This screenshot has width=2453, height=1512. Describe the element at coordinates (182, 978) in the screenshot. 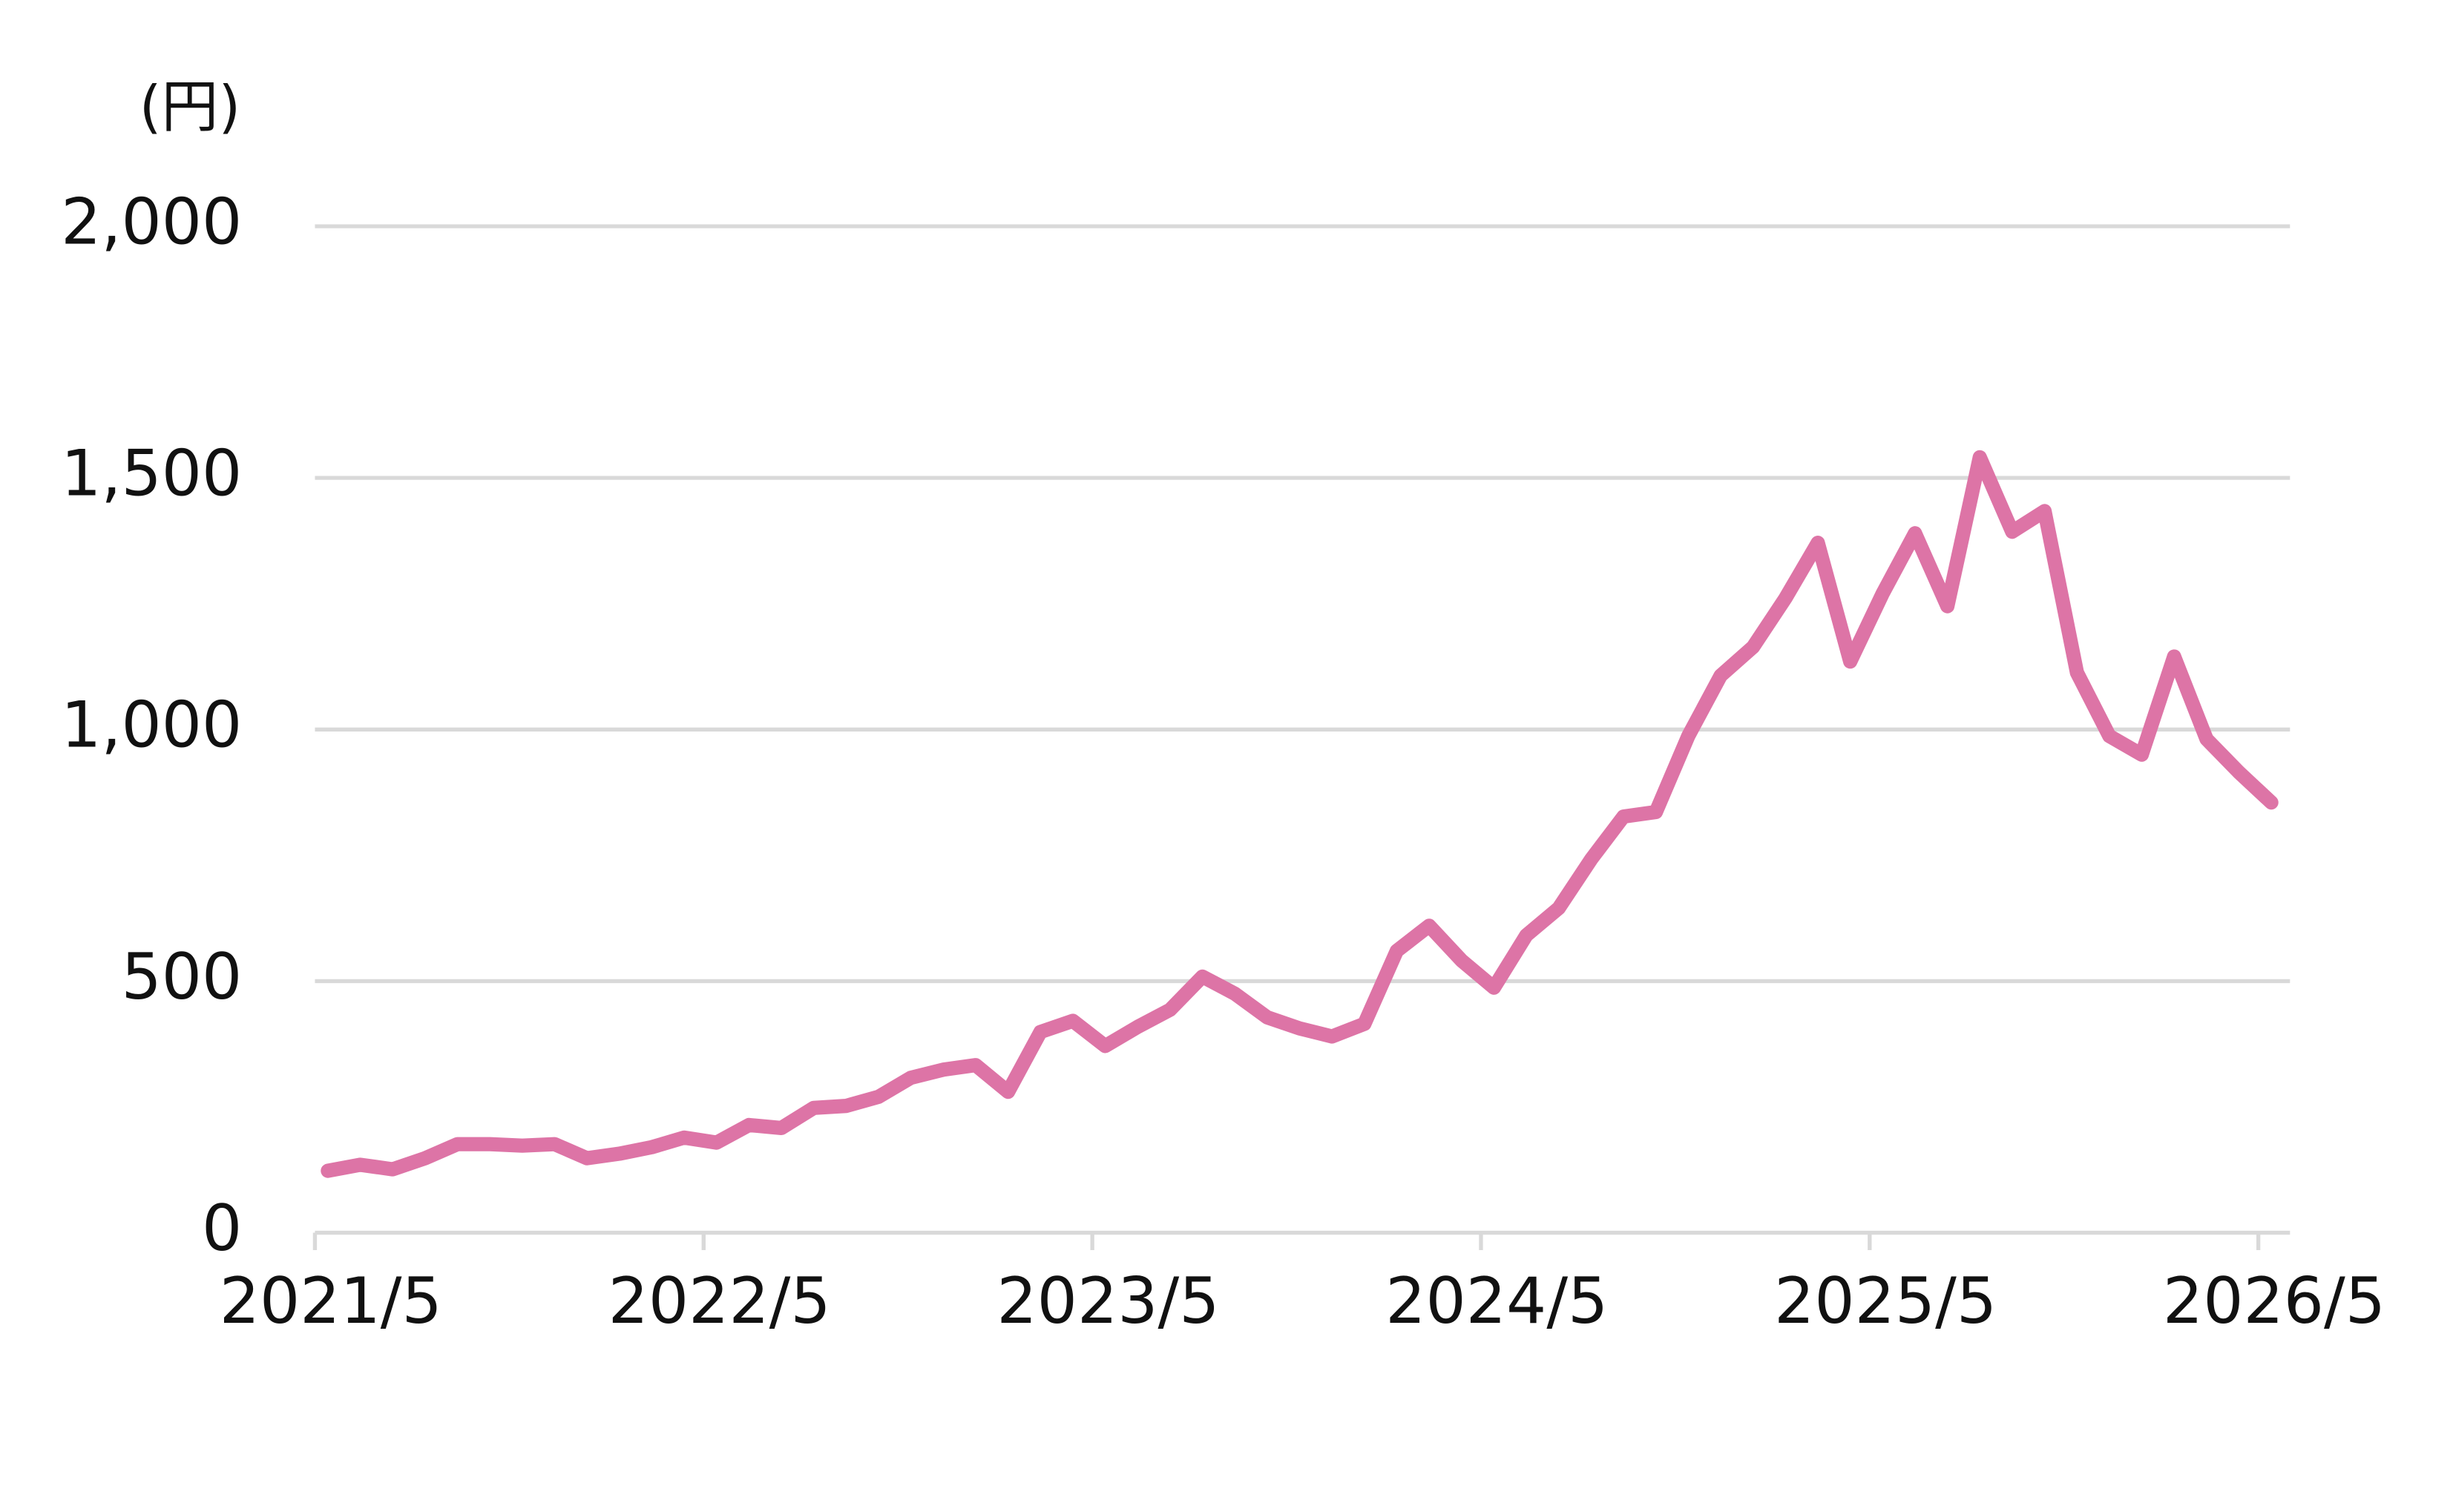

I see `y-tick-label: 500` at that location.